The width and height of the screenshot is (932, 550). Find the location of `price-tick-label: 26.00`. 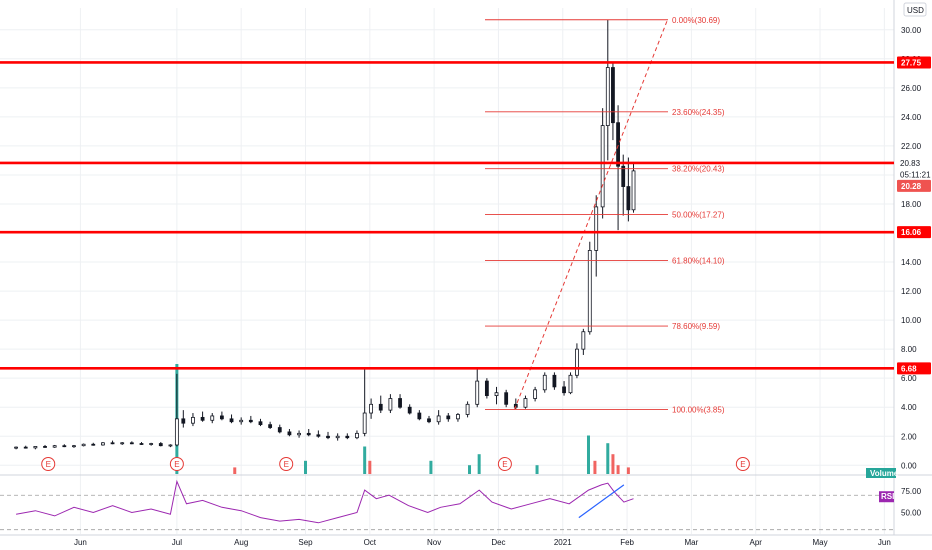

price-tick-label: 26.00 is located at coordinates (911, 88).